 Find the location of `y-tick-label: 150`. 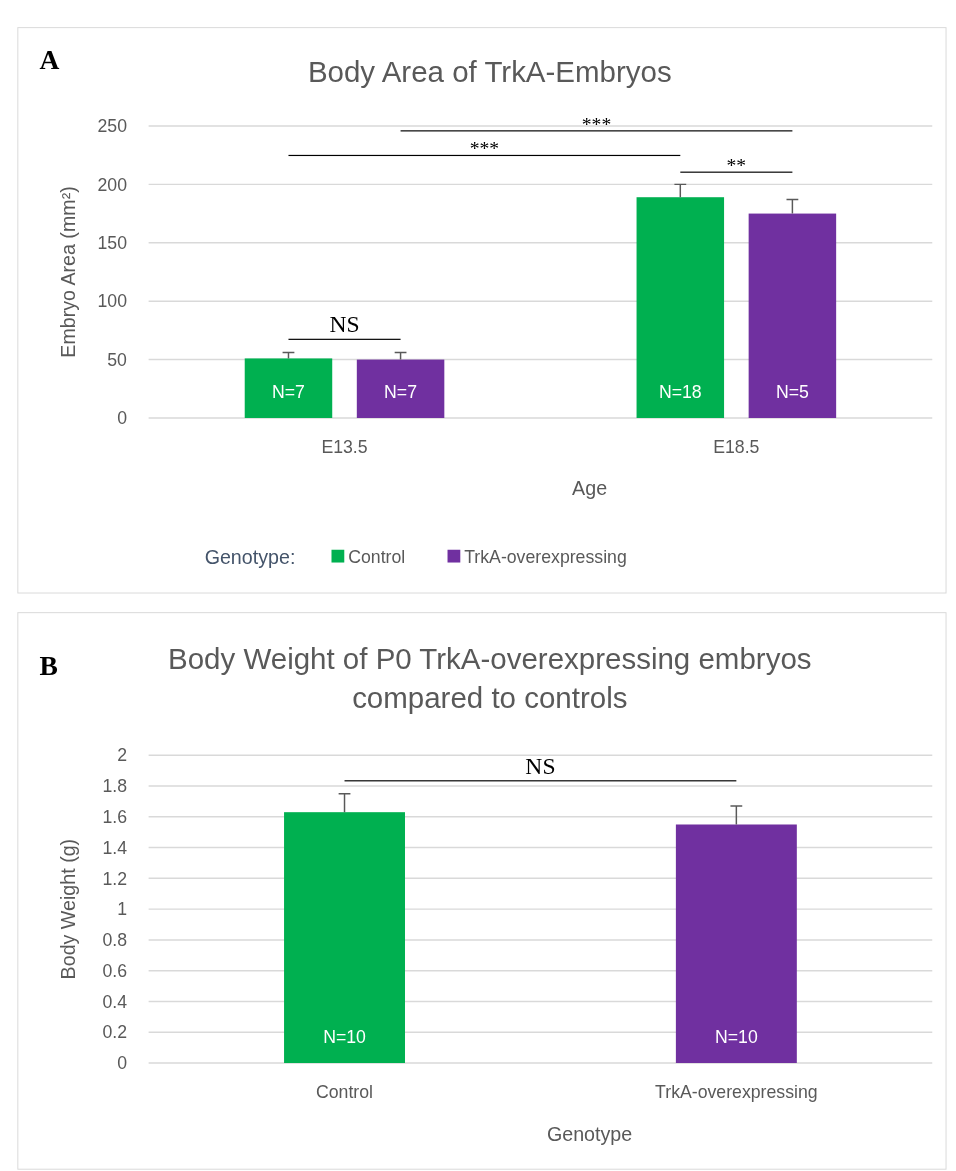

y-tick-label: 150 is located at coordinates (112, 242).